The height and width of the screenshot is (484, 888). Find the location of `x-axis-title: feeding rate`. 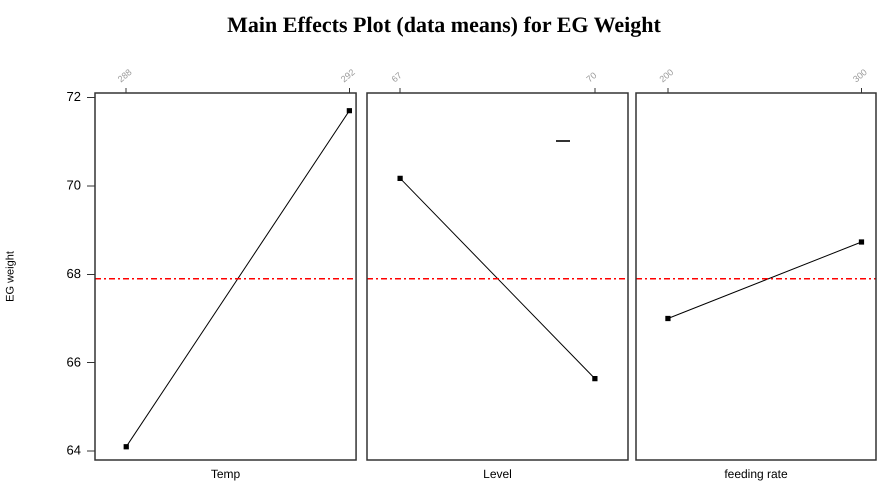

x-axis-title: feeding rate is located at coordinates (756, 474).